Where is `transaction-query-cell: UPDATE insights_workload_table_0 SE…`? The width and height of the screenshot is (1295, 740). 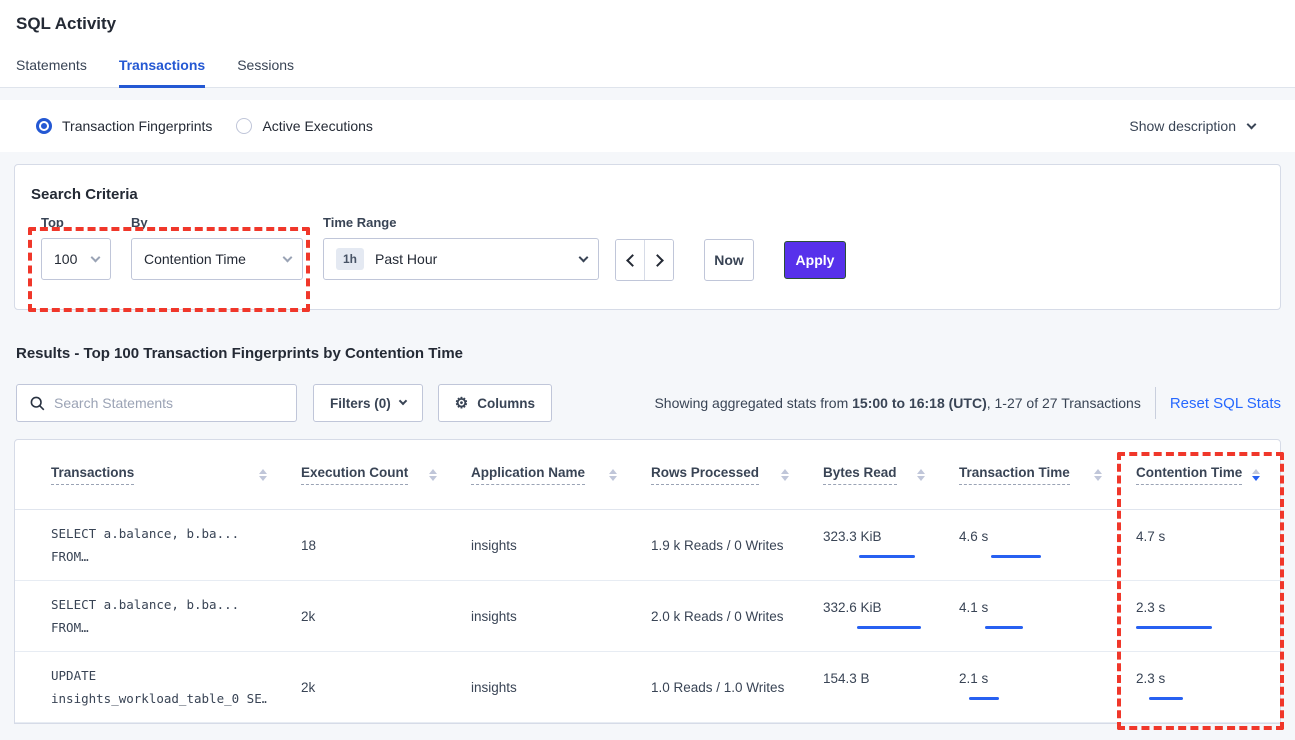
transaction-query-cell: UPDATE insights_workload_table_0 SE… is located at coordinates (162, 687).